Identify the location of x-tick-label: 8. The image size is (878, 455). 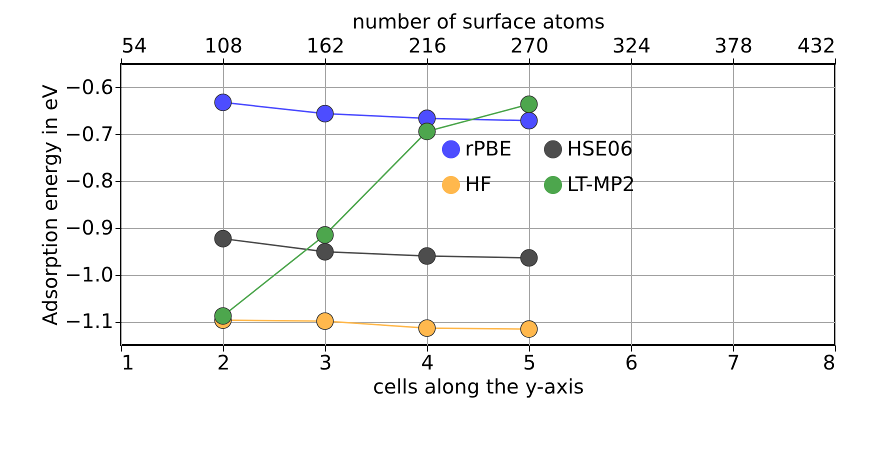
(829, 362).